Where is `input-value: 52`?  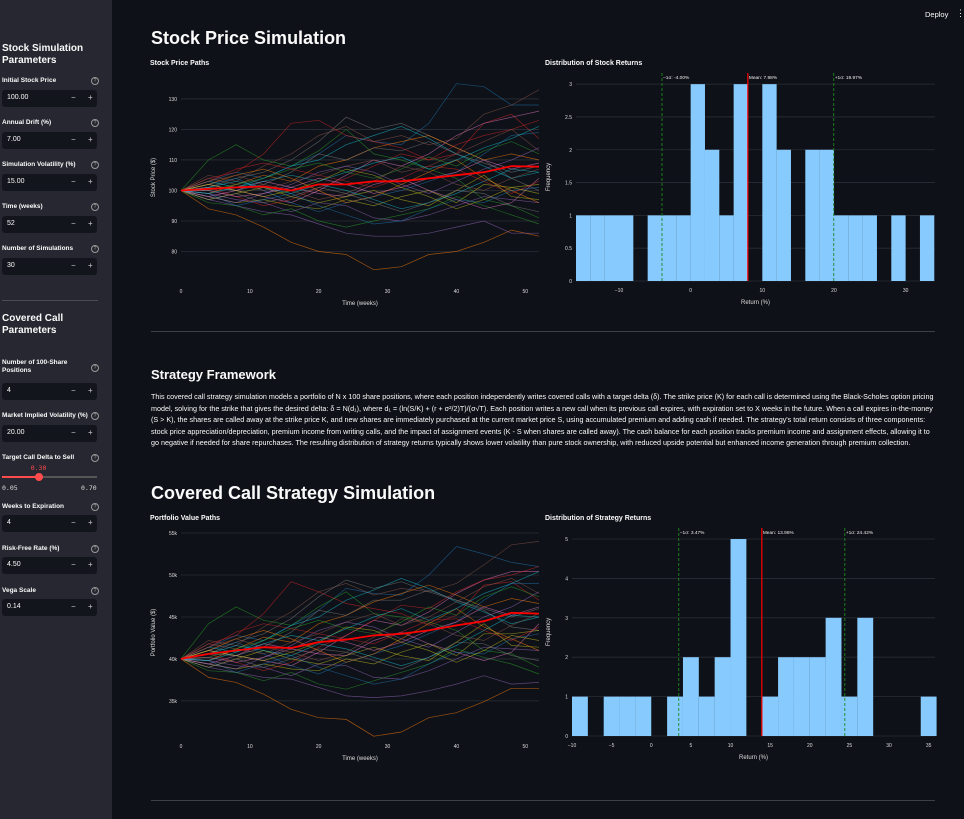 input-value: 52 is located at coordinates (11, 223).